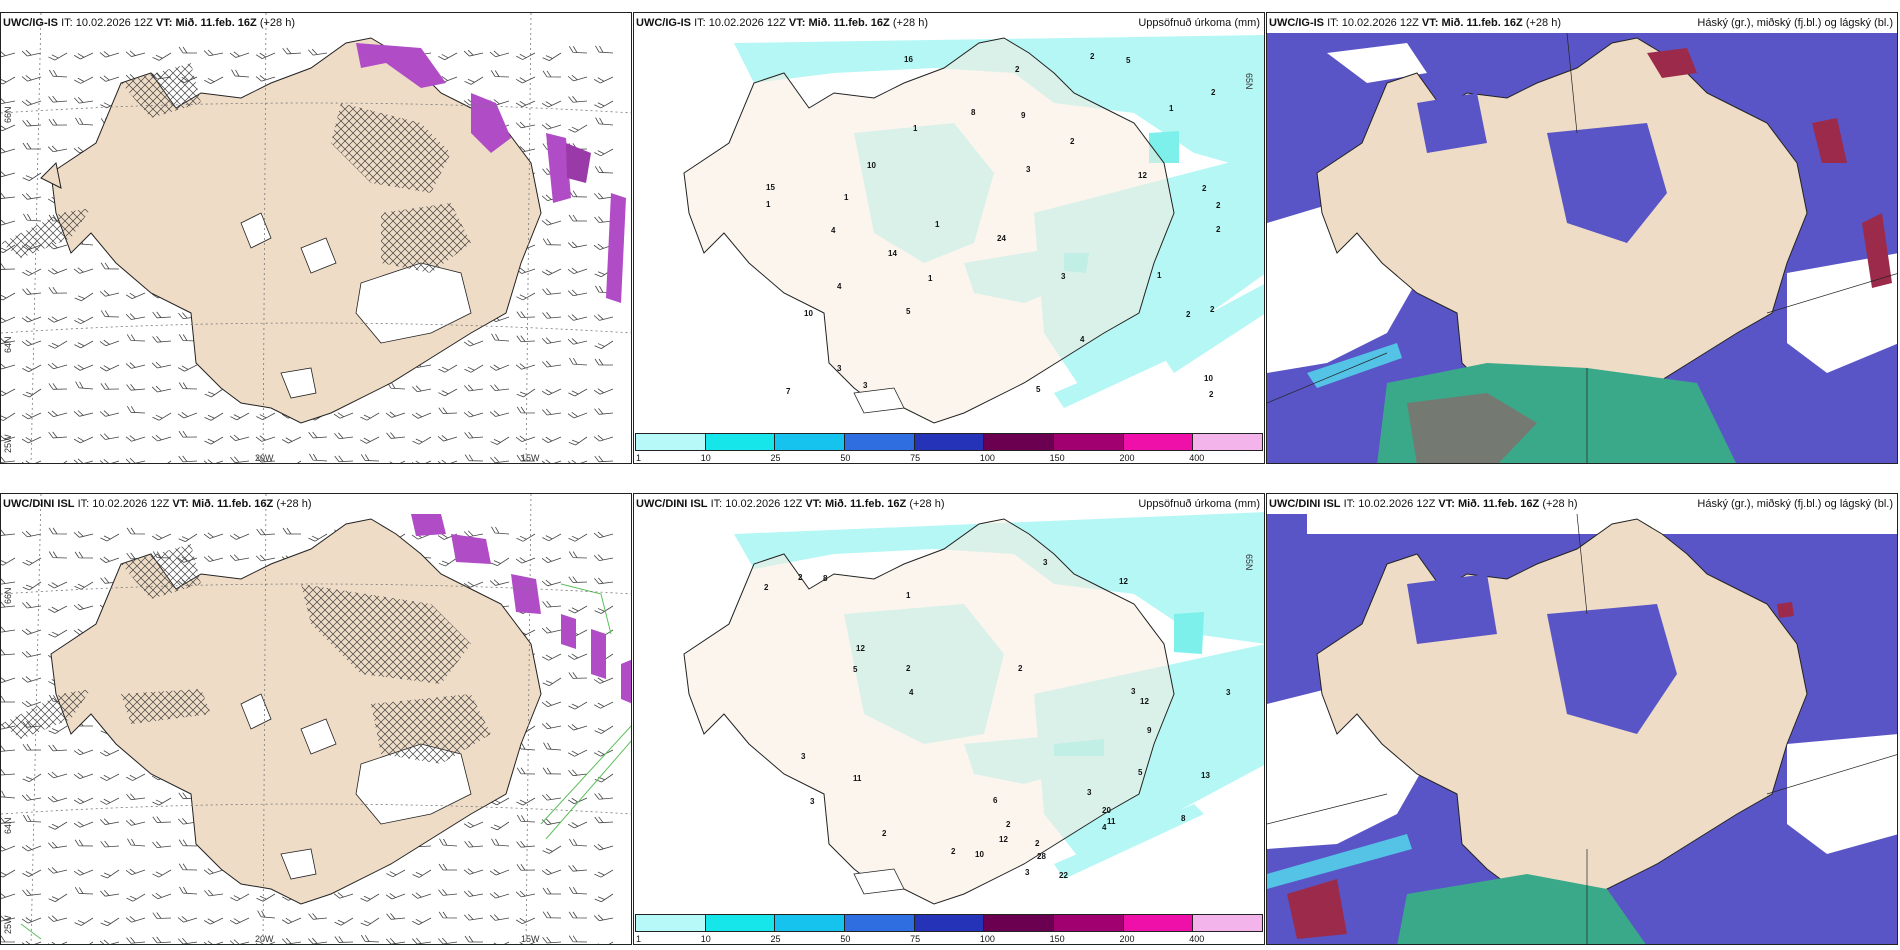  Describe the element at coordinates (530, 939) in the screenshot. I see `lon-label-15: 15W` at that location.